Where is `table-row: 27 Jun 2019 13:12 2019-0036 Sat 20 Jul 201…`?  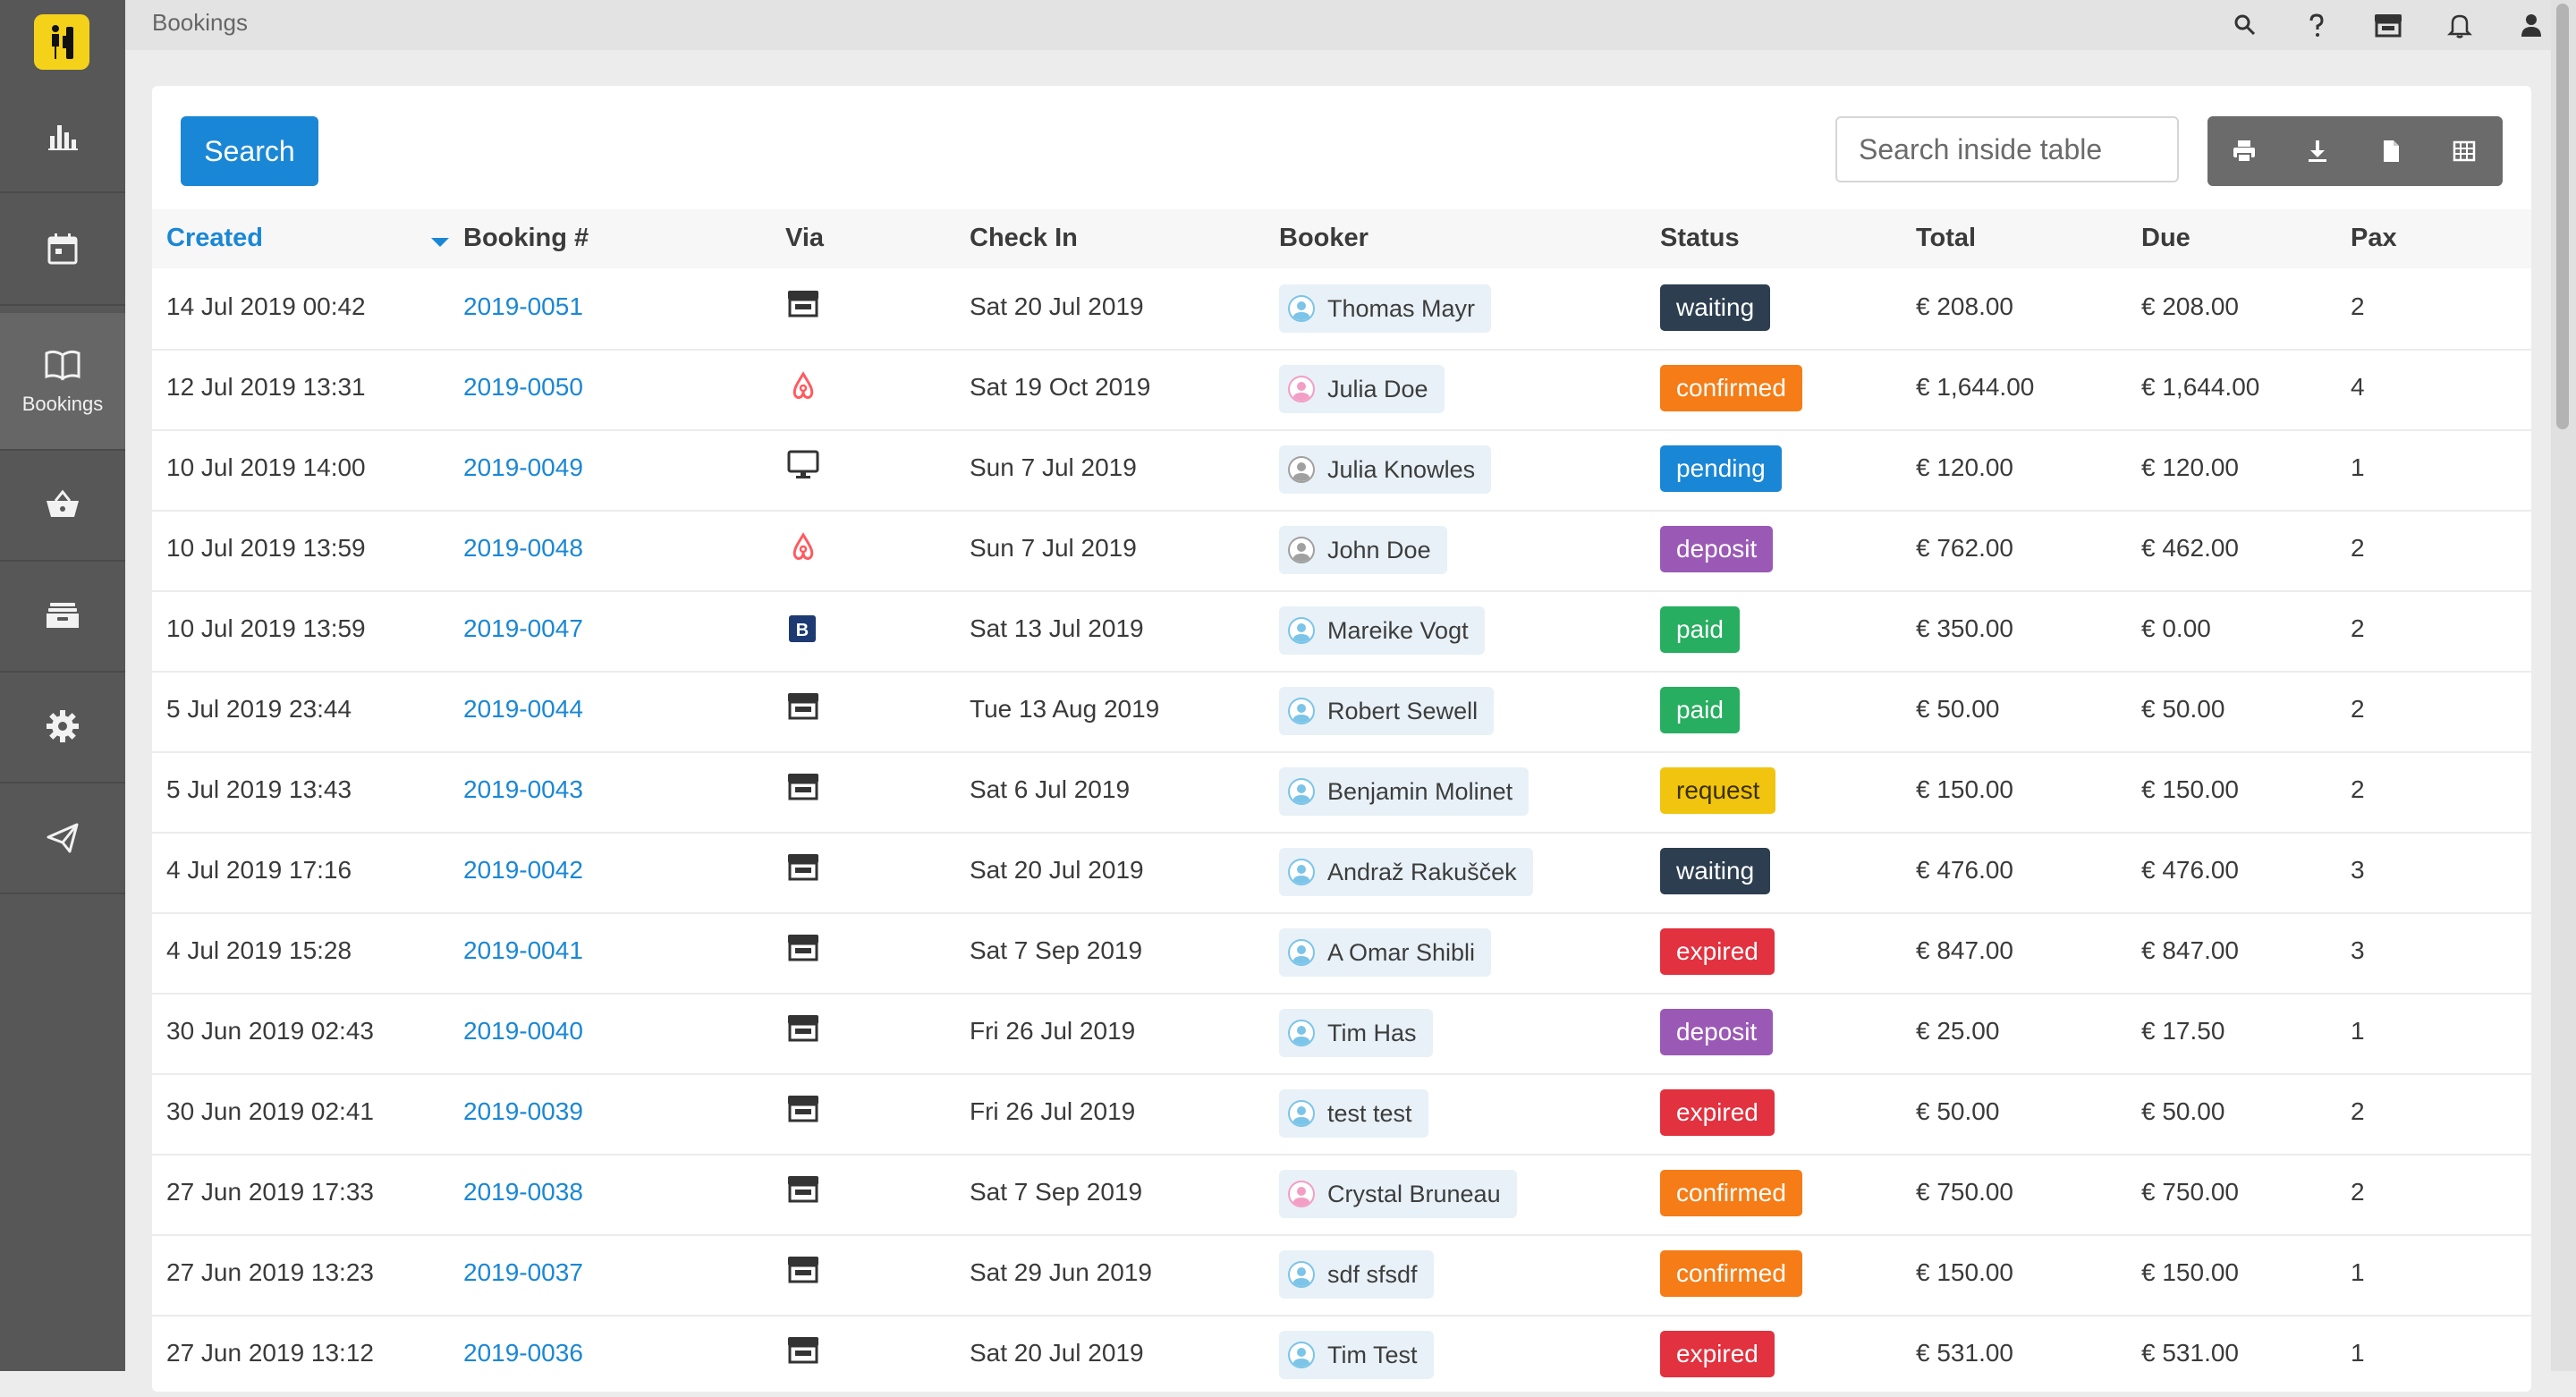 table-row: 27 Jun 2019 13:12 2019-0036 Sat 20 Jul 201… is located at coordinates (1341, 1356).